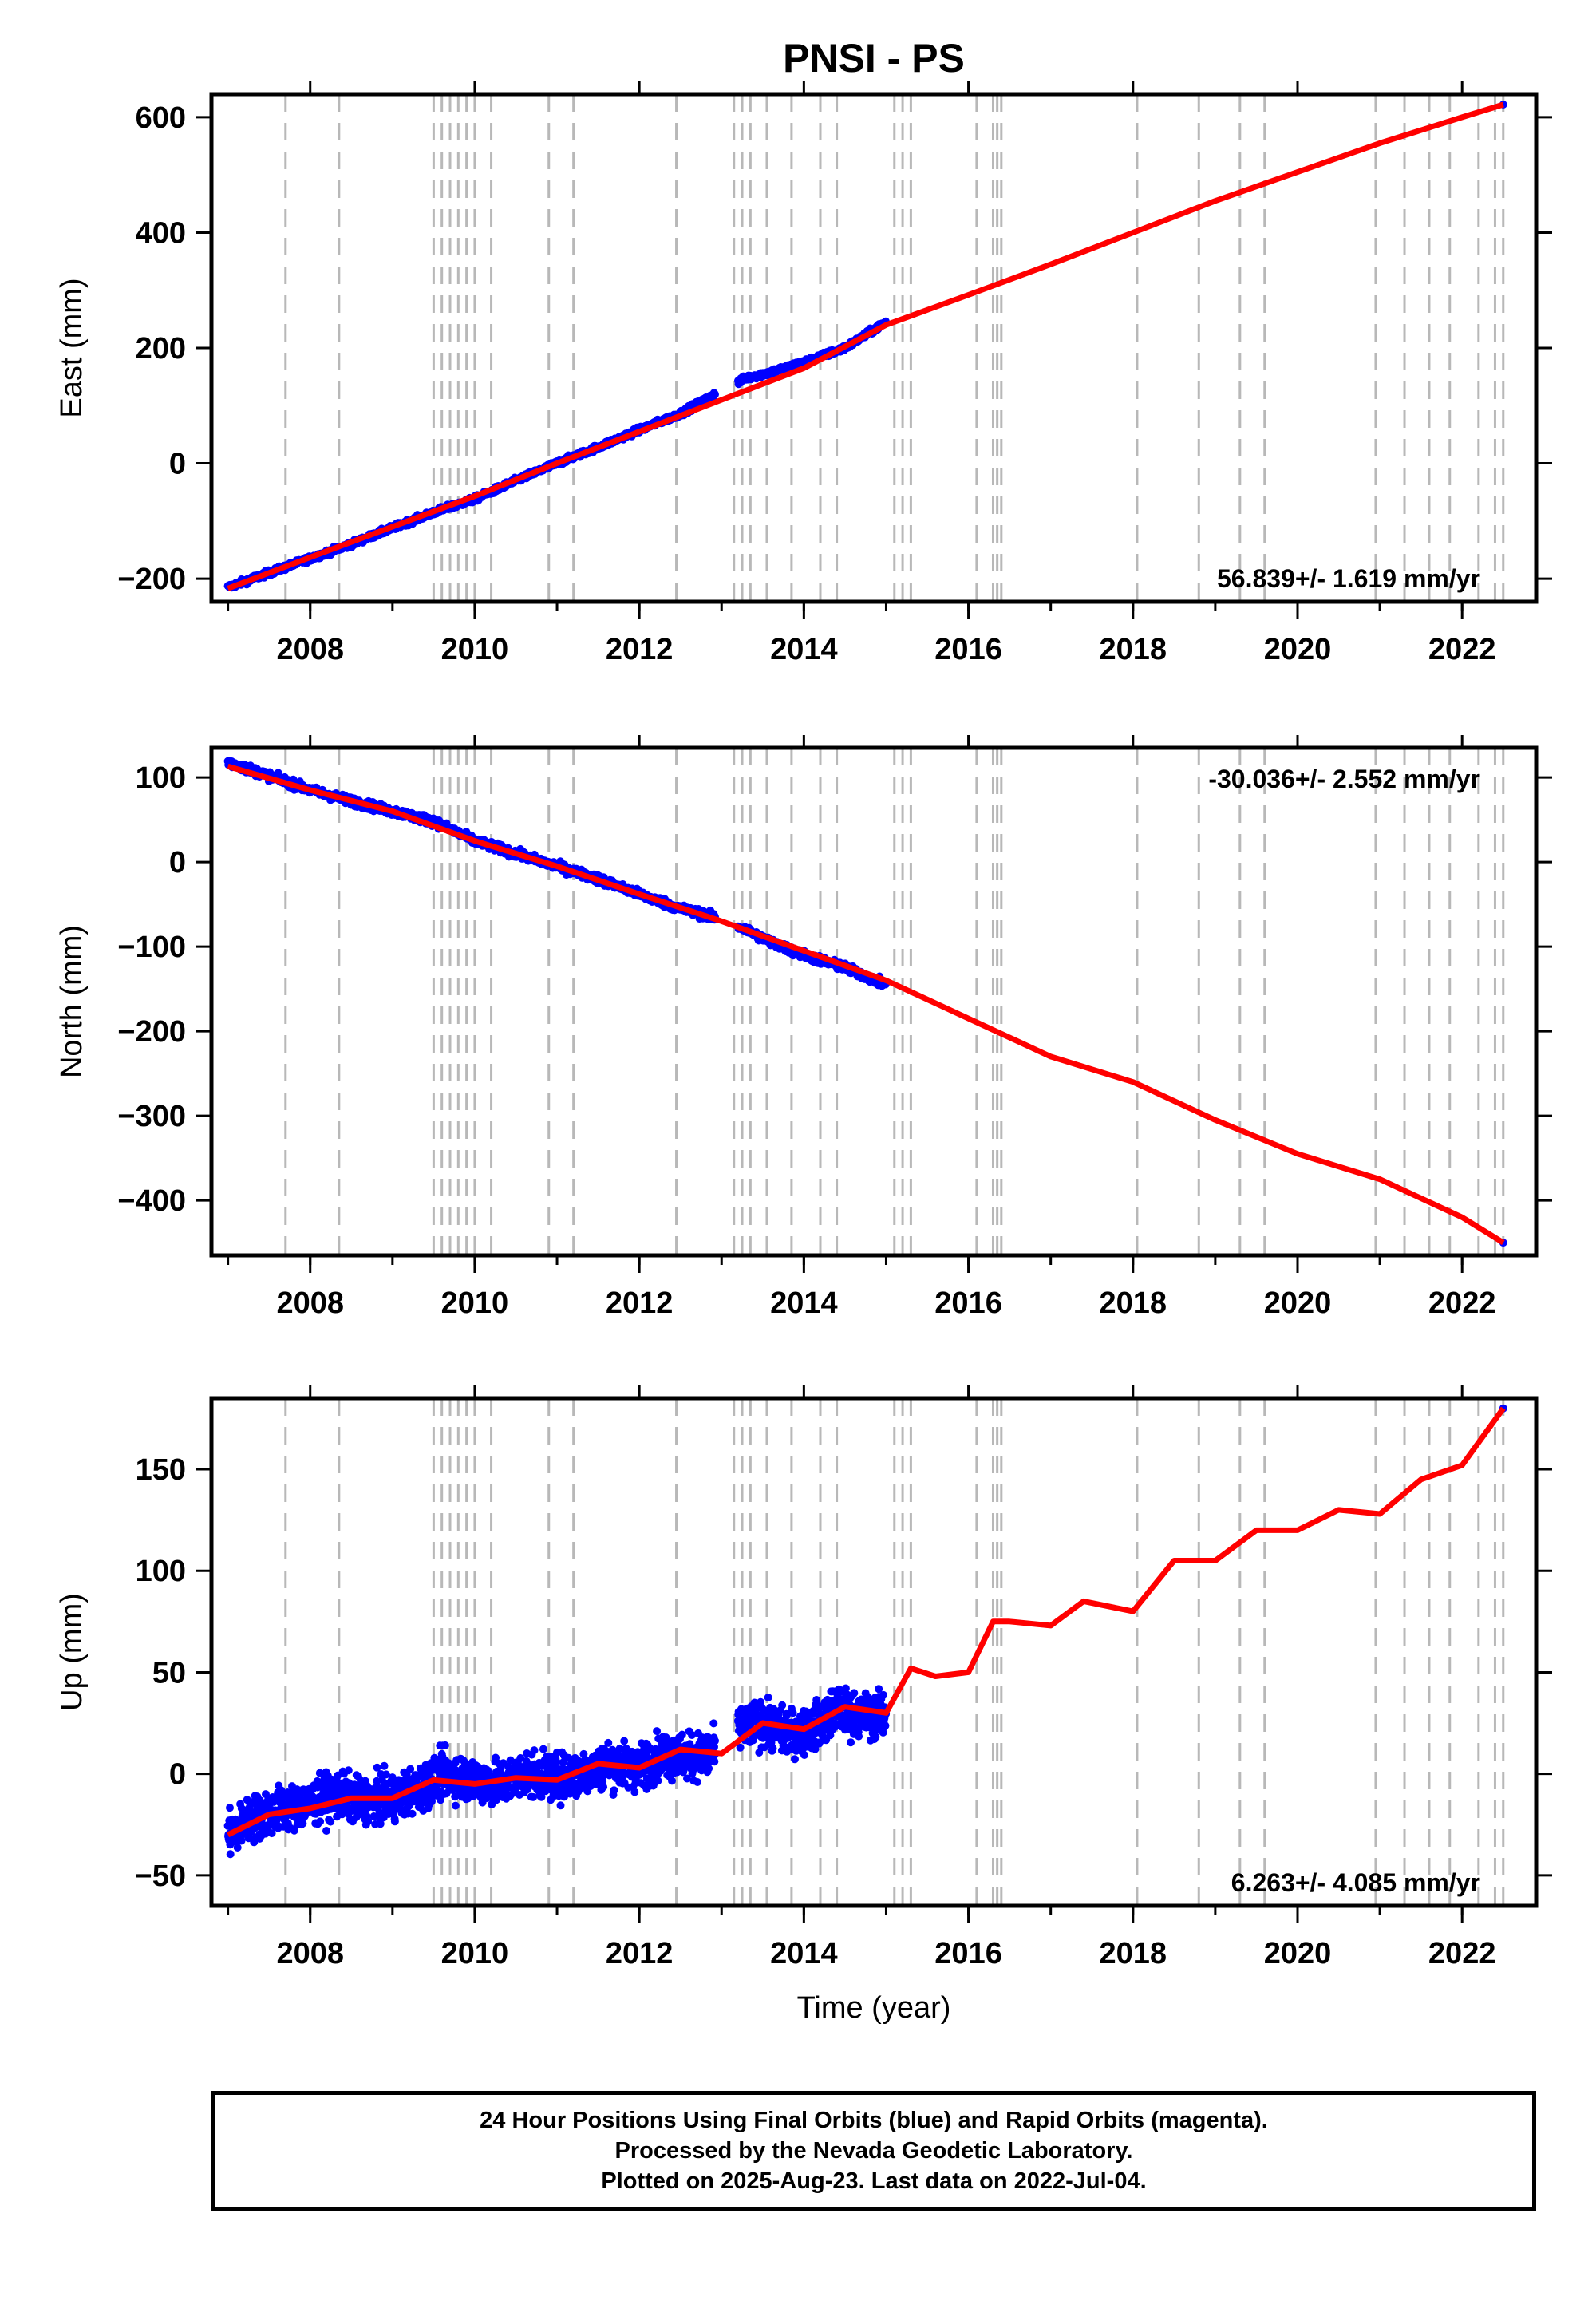  Describe the element at coordinates (72, 1001) in the screenshot. I see `y-axis-label-north: North (mm)` at that location.